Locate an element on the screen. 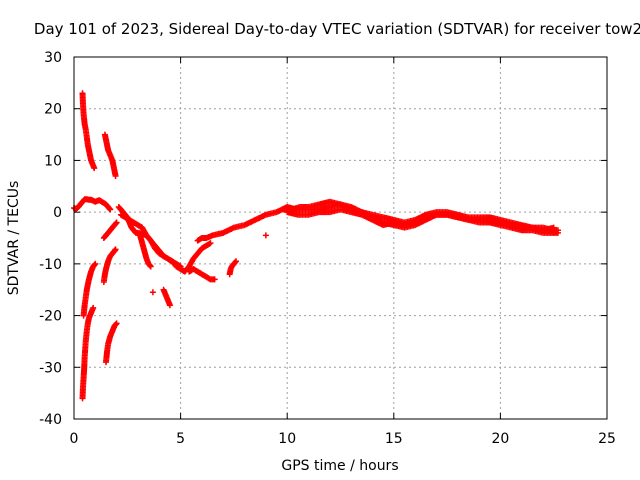 The width and height of the screenshot is (640, 480). x-tick-label: 5 is located at coordinates (180, 439).